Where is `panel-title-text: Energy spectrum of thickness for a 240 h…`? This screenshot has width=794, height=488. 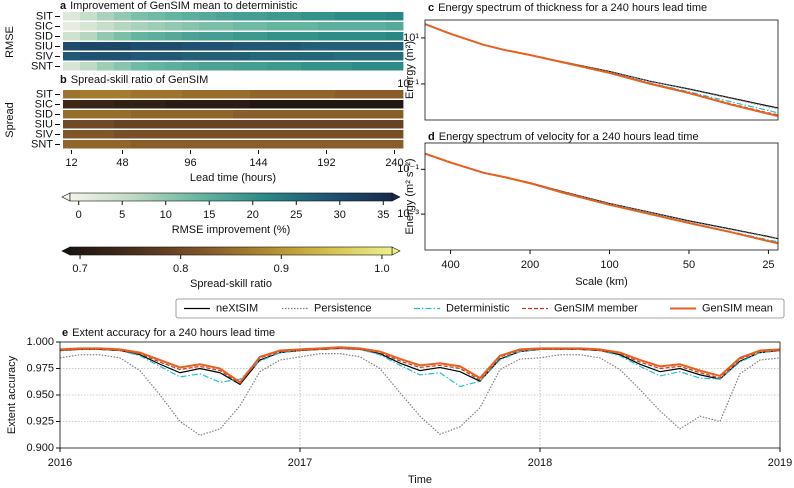
panel-title-text: Energy spectrum of thickness for a 240 h… is located at coordinates (572, 8).